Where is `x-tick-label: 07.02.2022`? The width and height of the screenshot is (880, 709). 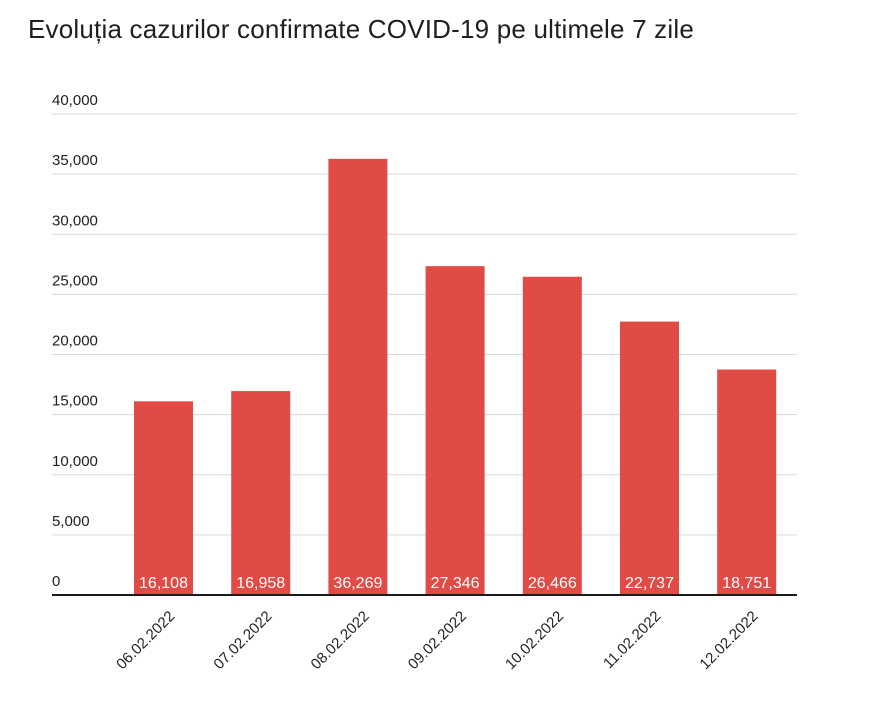
x-tick-label: 07.02.2022 is located at coordinates (242, 640).